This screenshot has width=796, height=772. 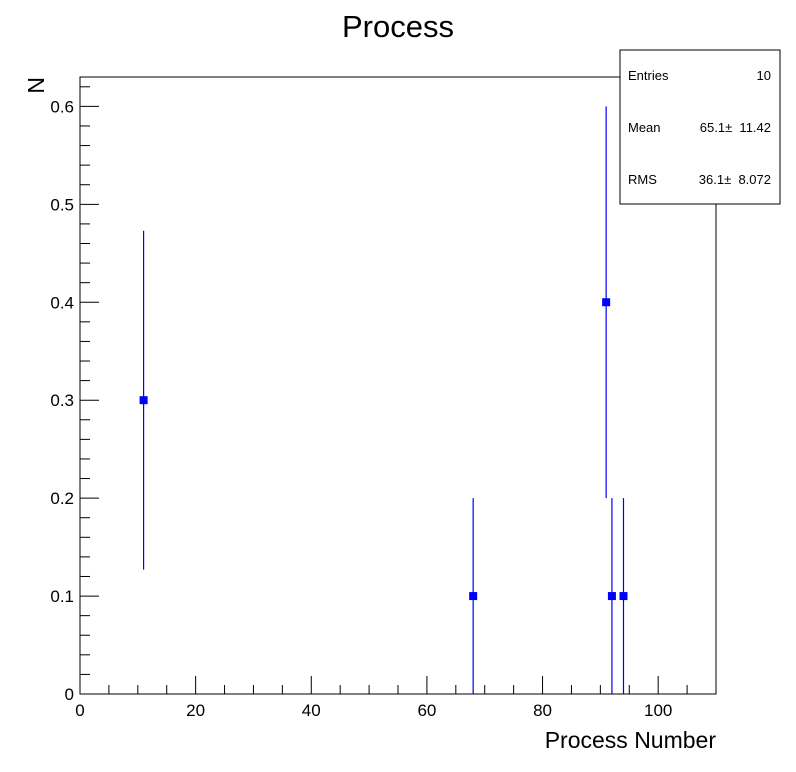 What do you see at coordinates (195, 710) in the screenshot?
I see `x-tick-label: 20` at bounding box center [195, 710].